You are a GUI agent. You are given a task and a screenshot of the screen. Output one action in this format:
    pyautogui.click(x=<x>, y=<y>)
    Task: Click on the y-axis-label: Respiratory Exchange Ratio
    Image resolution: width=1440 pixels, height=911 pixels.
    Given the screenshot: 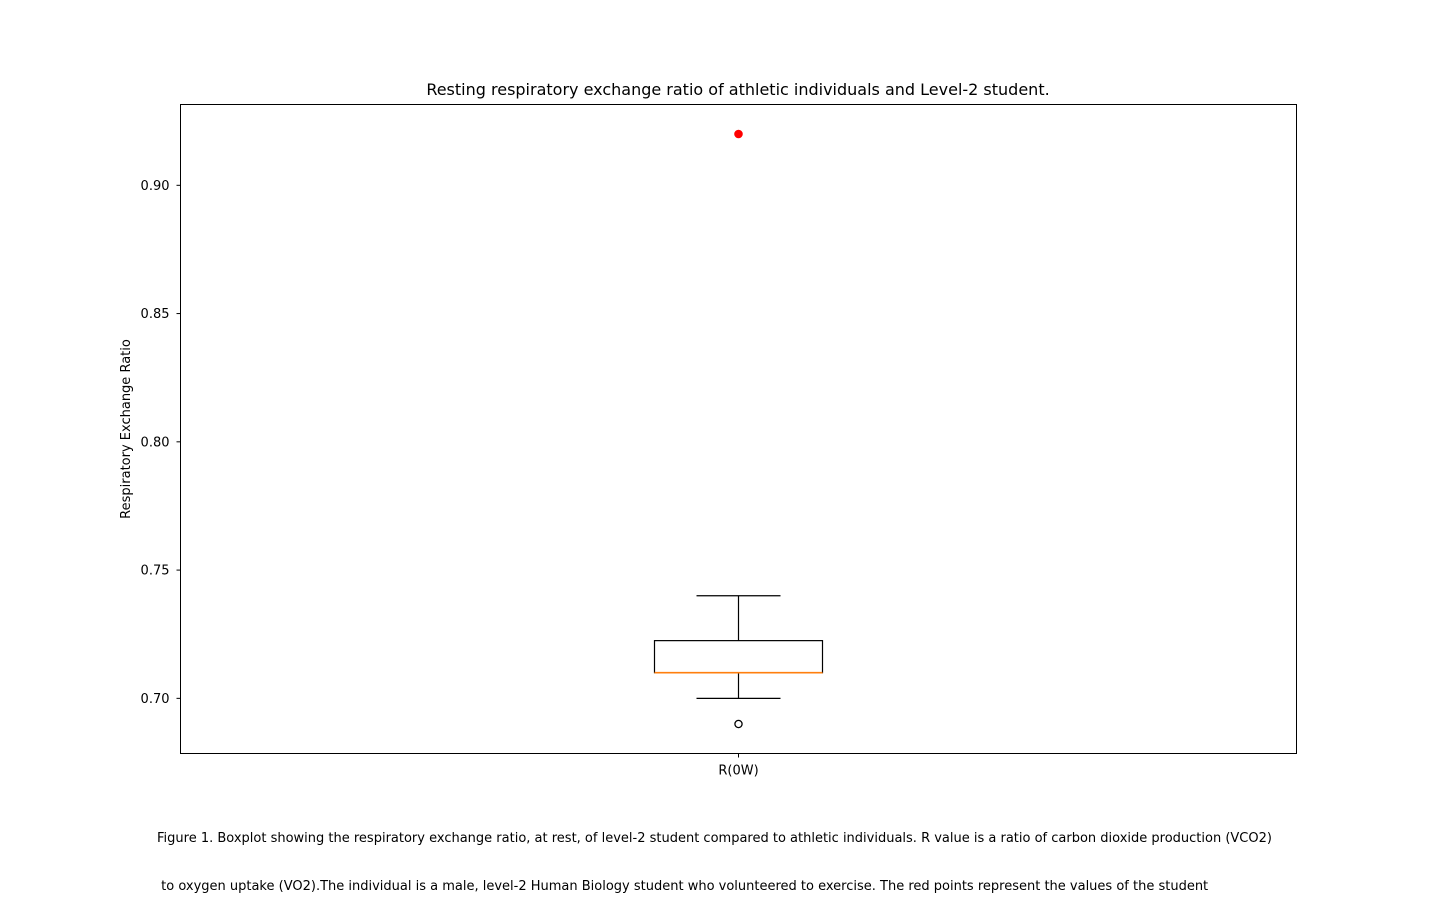 What is the action you would take?
    pyautogui.click(x=126, y=429)
    